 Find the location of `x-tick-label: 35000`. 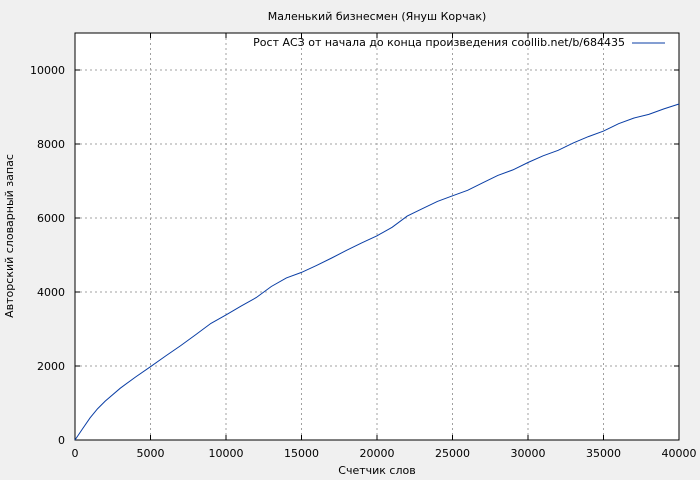

x-tick-label: 35000 is located at coordinates (603, 453).